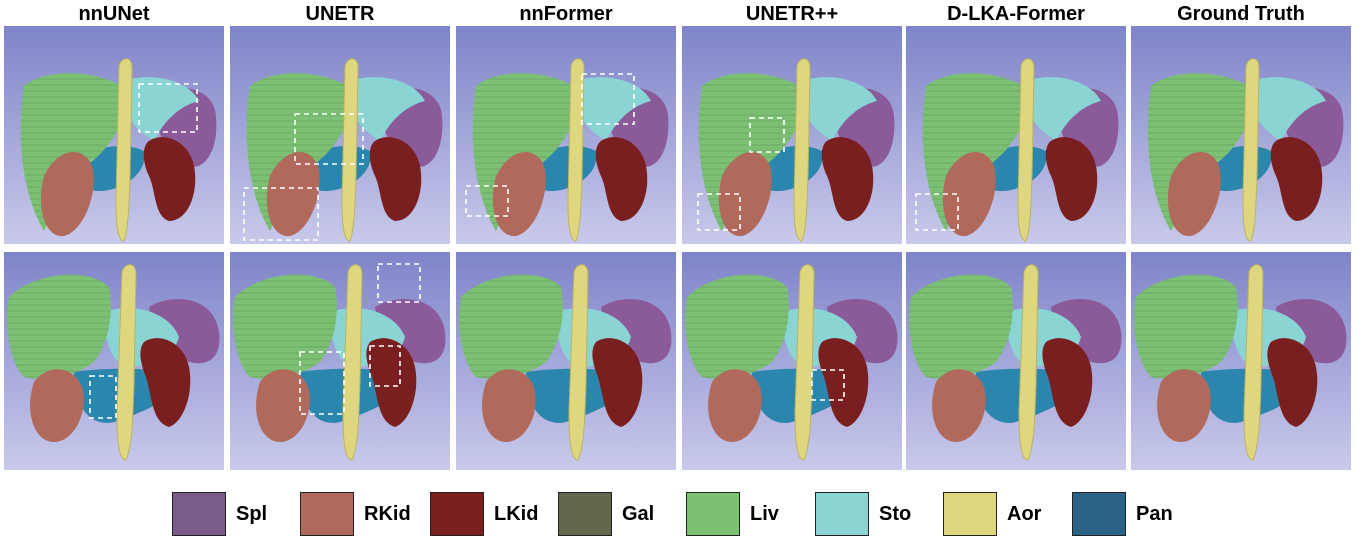 The width and height of the screenshot is (1367, 547). I want to click on render-nnunet-top, so click(114, 135).